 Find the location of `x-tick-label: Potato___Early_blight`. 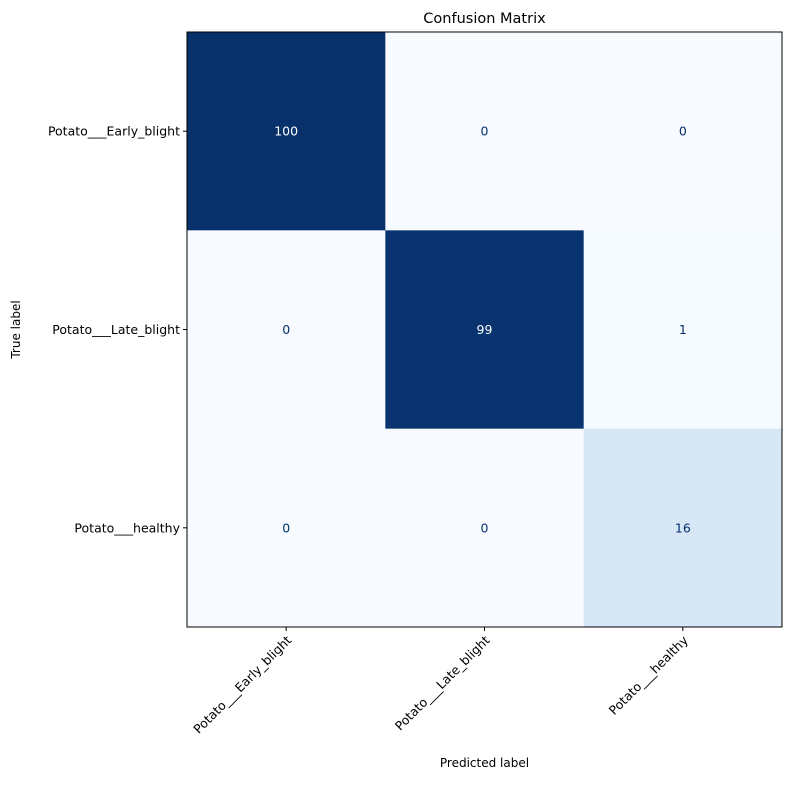

x-tick-label: Potato___Early_blight is located at coordinates (242, 684).